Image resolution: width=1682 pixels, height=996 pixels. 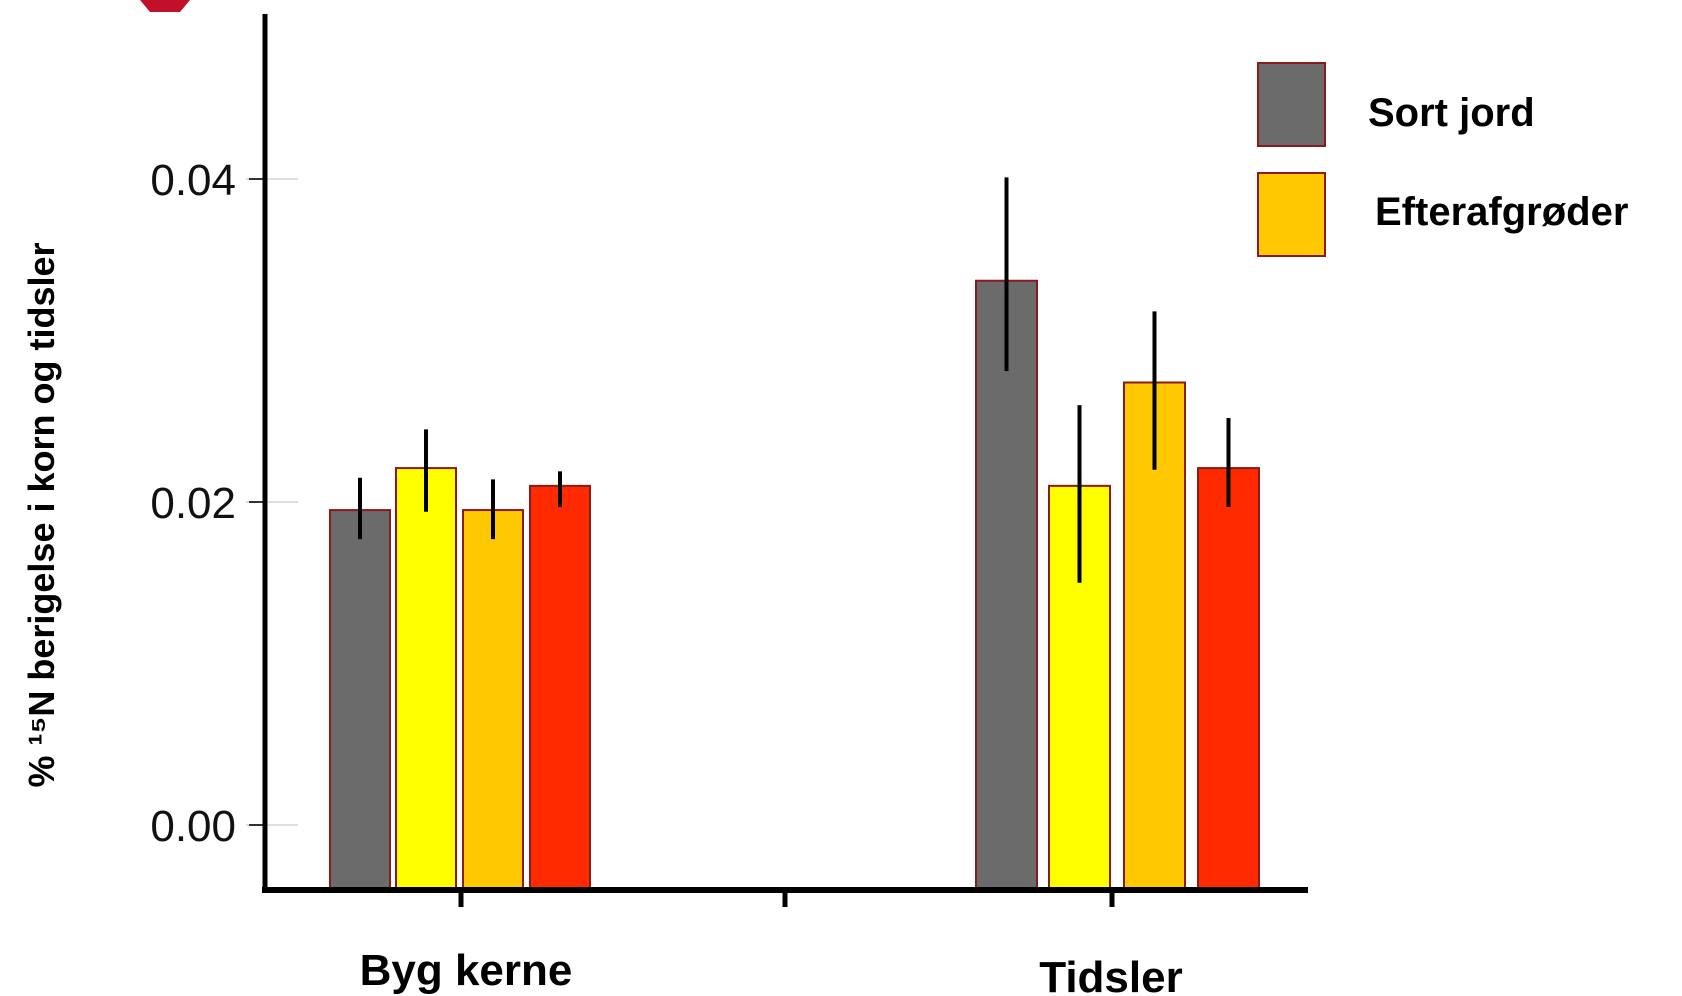 What do you see at coordinates (466, 970) in the screenshot?
I see `category-label: Byg kerne` at bounding box center [466, 970].